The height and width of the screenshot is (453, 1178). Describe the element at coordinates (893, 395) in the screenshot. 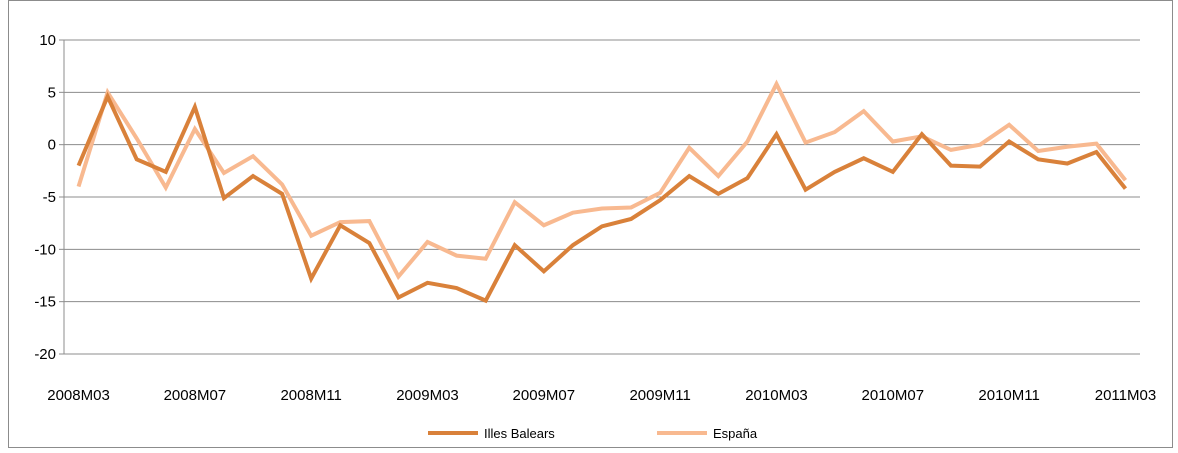

I see `x-tick-label: 2010M07` at that location.